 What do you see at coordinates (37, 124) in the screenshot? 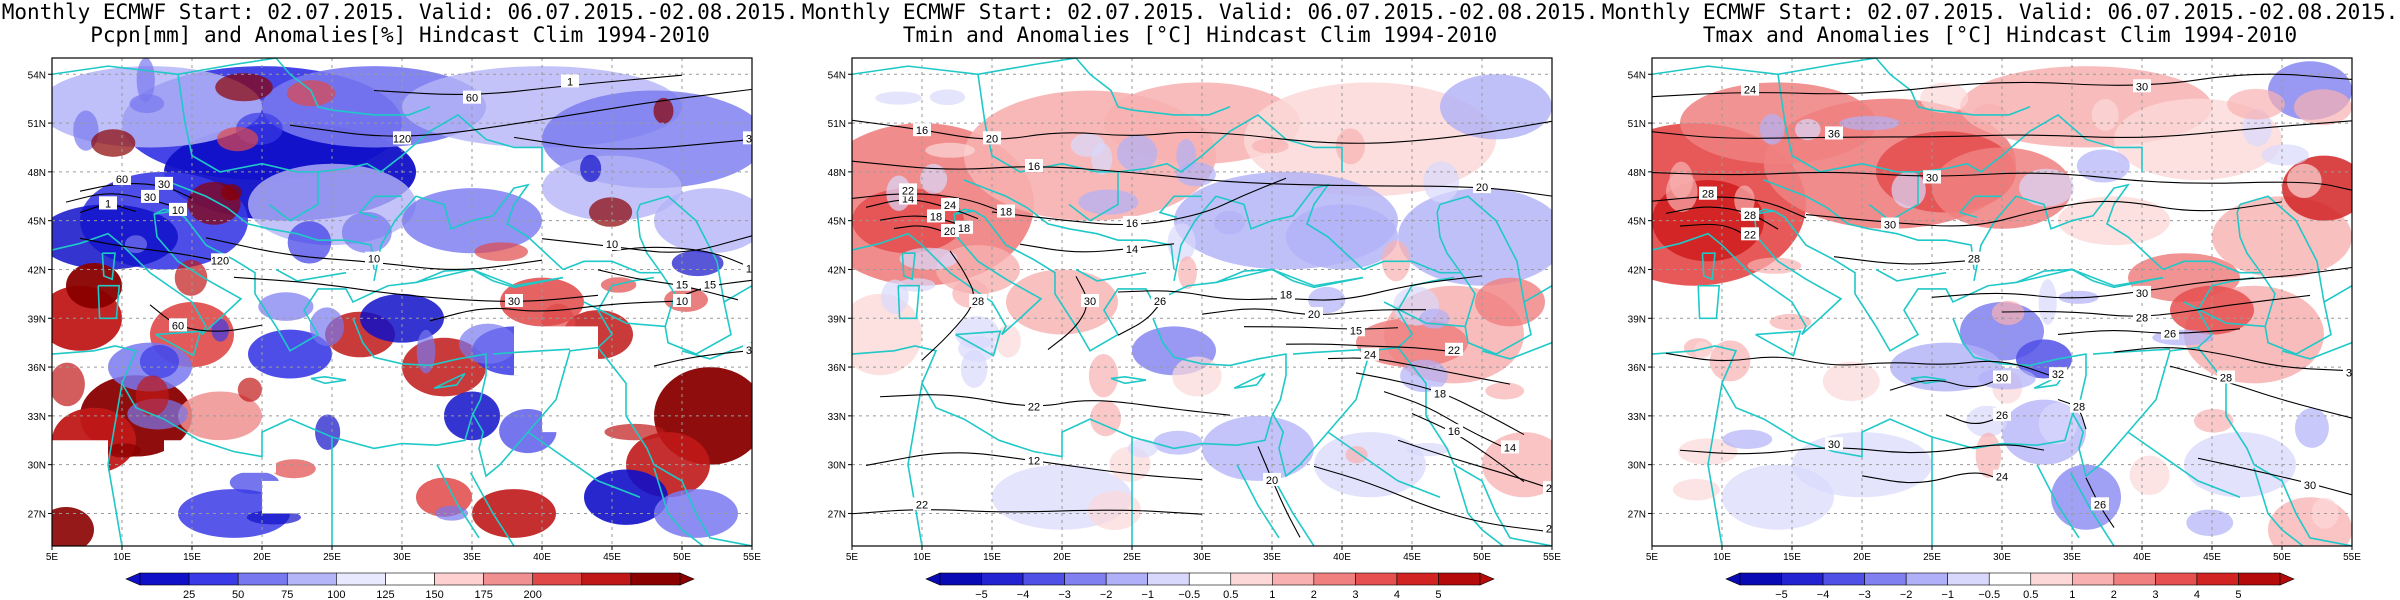
I see `lat-tick-label: 51N` at bounding box center [37, 124].